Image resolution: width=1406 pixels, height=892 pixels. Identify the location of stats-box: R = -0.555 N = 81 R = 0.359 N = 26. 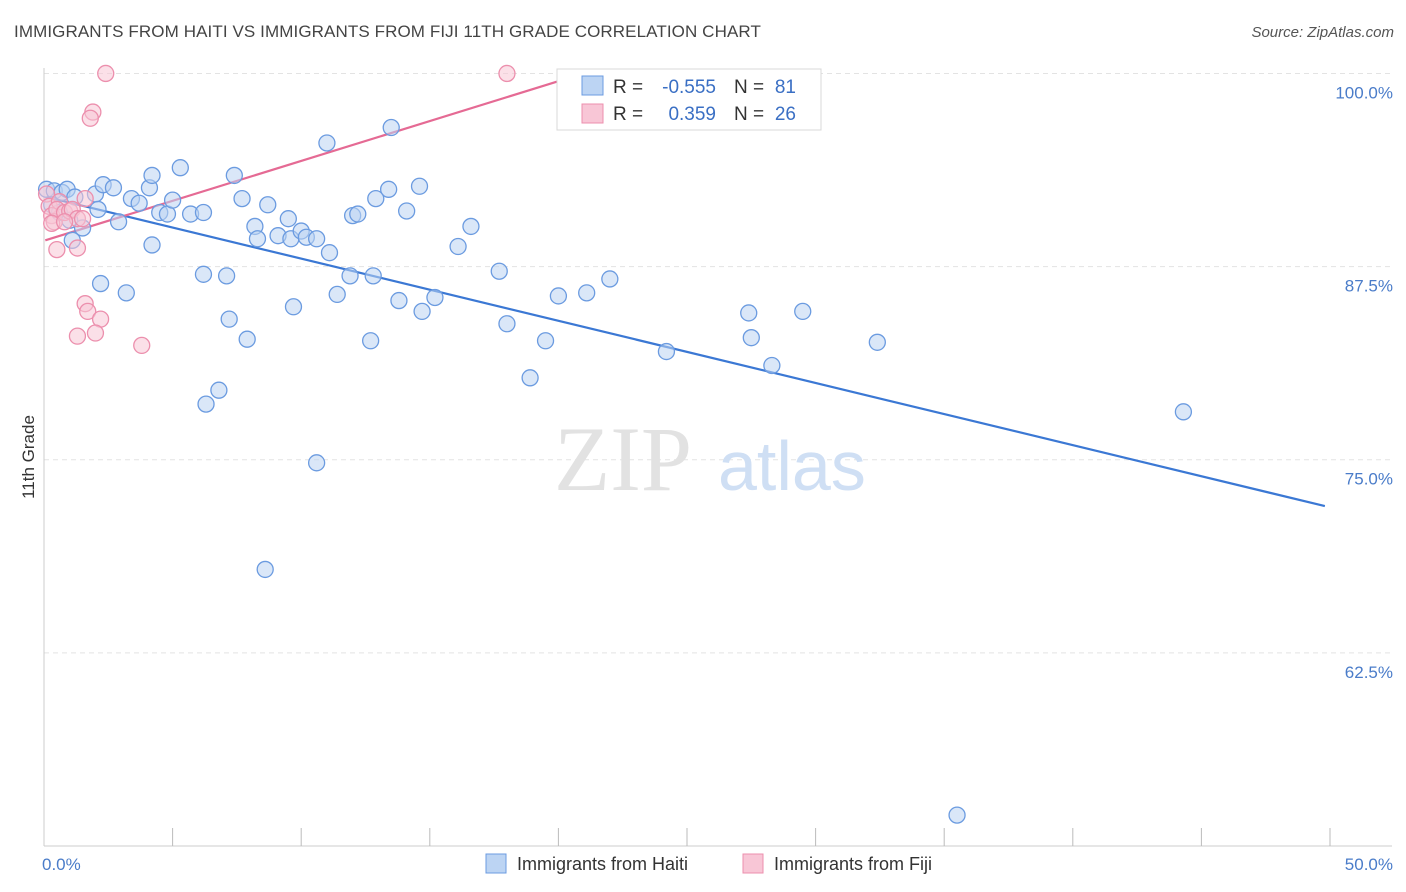
(689, 99).